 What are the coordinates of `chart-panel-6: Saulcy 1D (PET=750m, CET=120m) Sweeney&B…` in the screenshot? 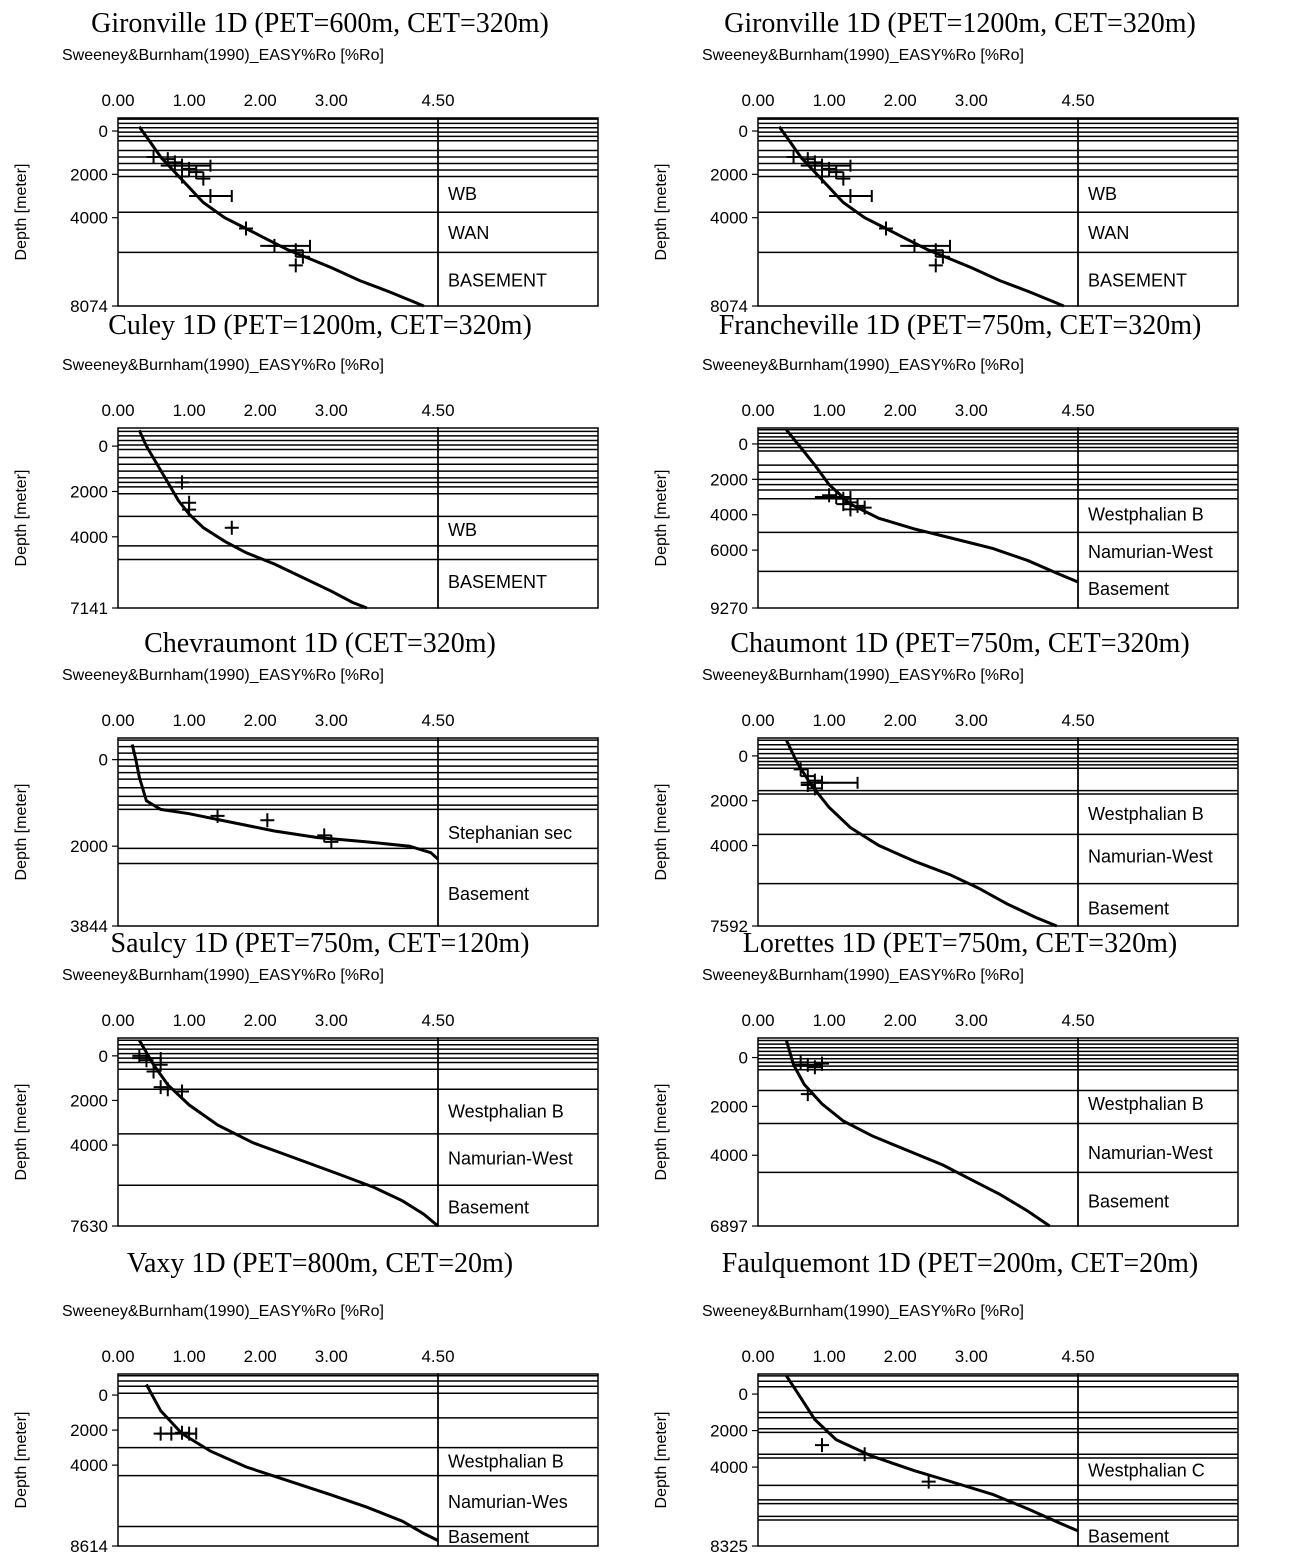 It's located at (320, 1083).